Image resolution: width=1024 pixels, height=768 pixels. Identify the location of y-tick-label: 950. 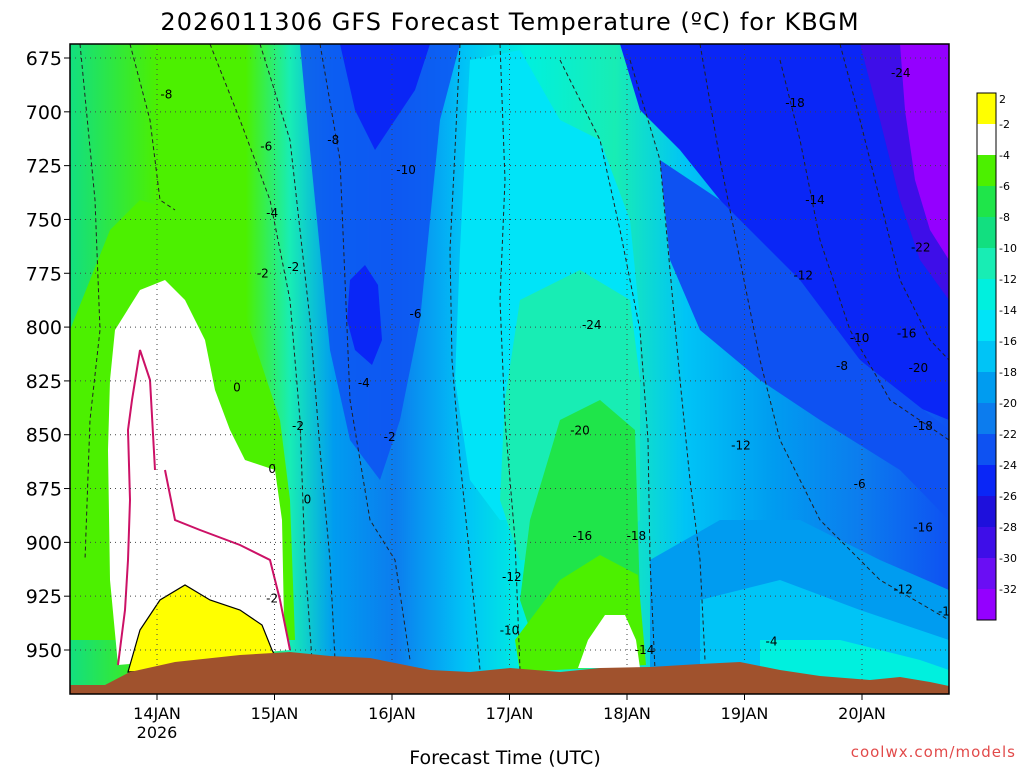
(44, 651).